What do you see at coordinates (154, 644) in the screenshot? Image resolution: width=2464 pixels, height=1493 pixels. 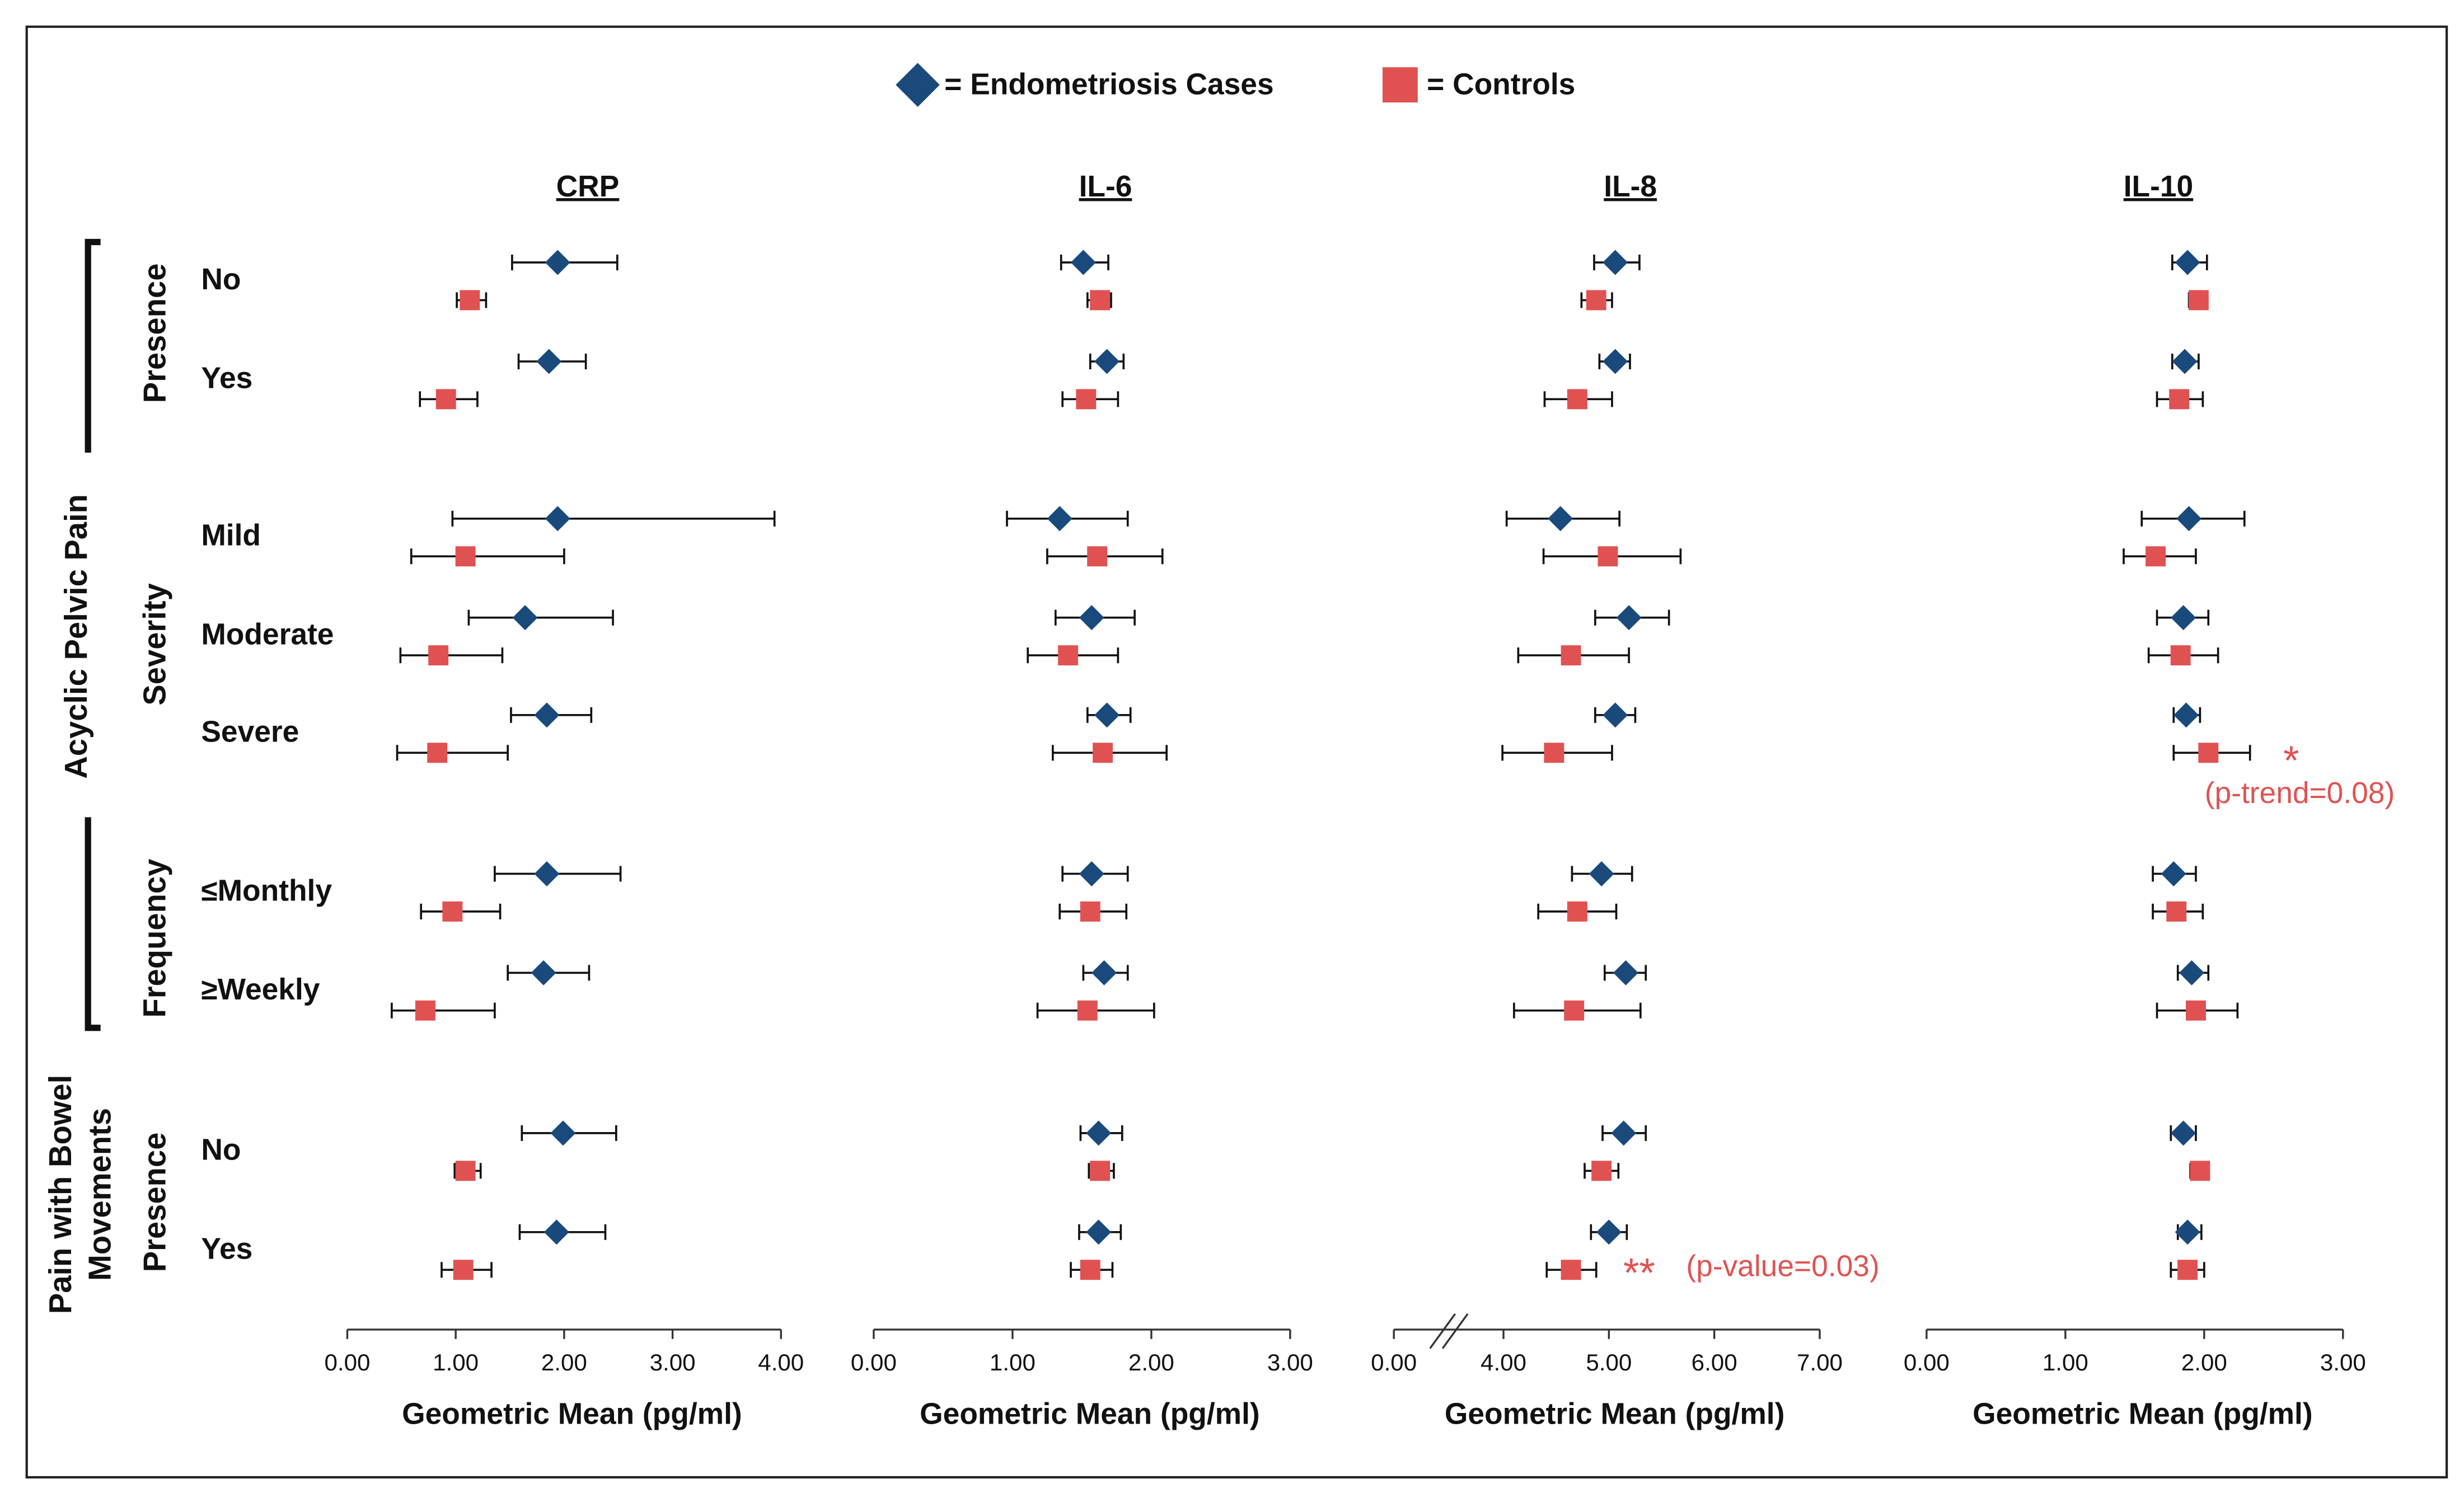 I see `group-label: Severity` at bounding box center [154, 644].